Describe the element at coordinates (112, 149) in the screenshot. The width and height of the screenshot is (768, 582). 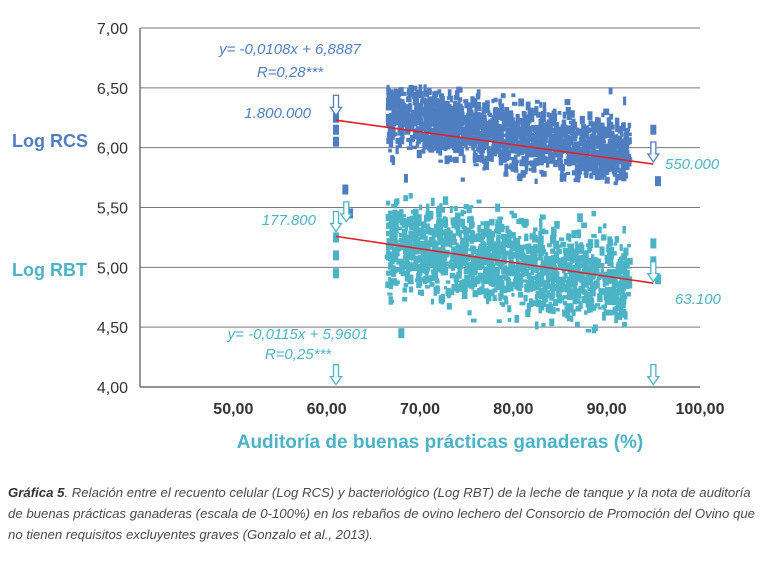
I see `y-tick-label: 6,00` at that location.